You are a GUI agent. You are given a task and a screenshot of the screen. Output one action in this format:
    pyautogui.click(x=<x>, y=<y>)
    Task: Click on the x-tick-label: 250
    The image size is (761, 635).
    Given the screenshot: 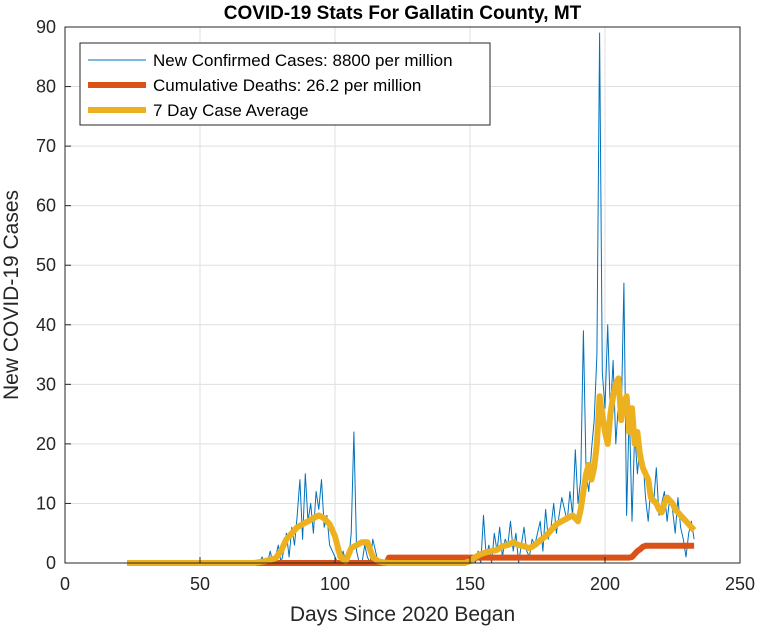 What is the action you would take?
    pyautogui.click(x=740, y=584)
    